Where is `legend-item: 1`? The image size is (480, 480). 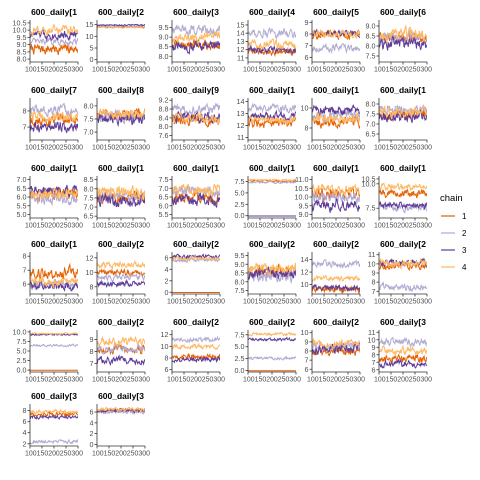
legend-item: 1 is located at coordinates (454, 216).